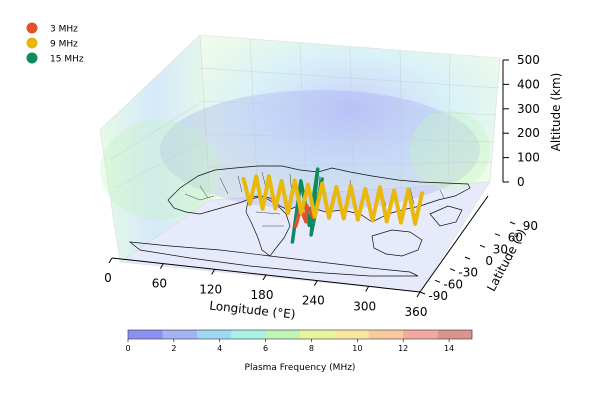  I want to click on z-ticks: 0 100 200 300 400 500, so click(521, 121).